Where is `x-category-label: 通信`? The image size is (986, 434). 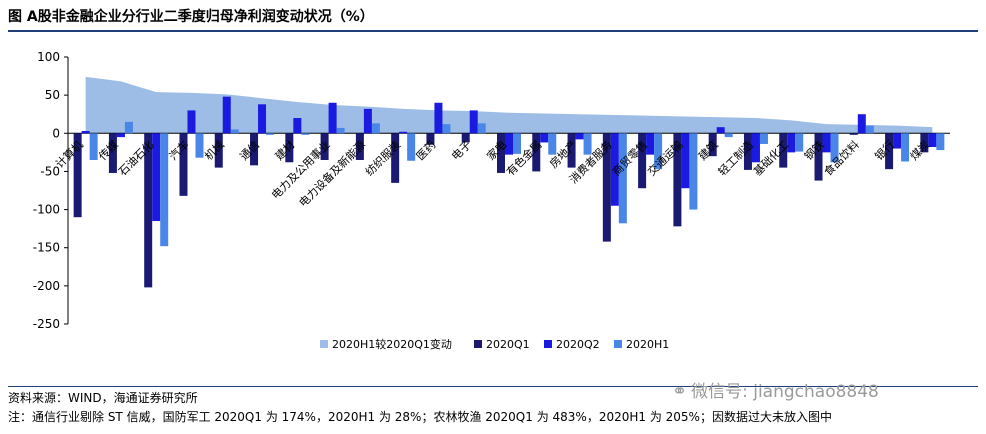
x-category-label: 通信 is located at coordinates (249, 150).